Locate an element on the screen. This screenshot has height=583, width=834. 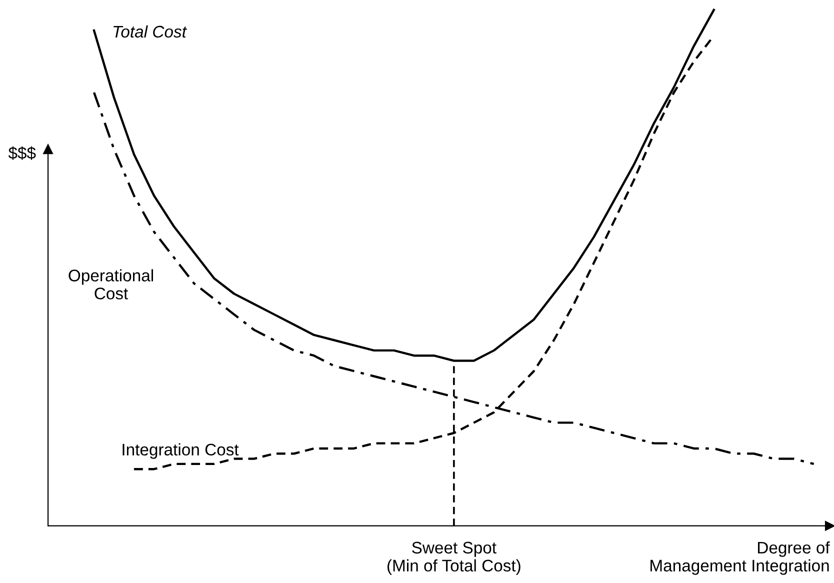
text: Sweet Spot (Min of Total Cost) is located at coordinates (454, 558).